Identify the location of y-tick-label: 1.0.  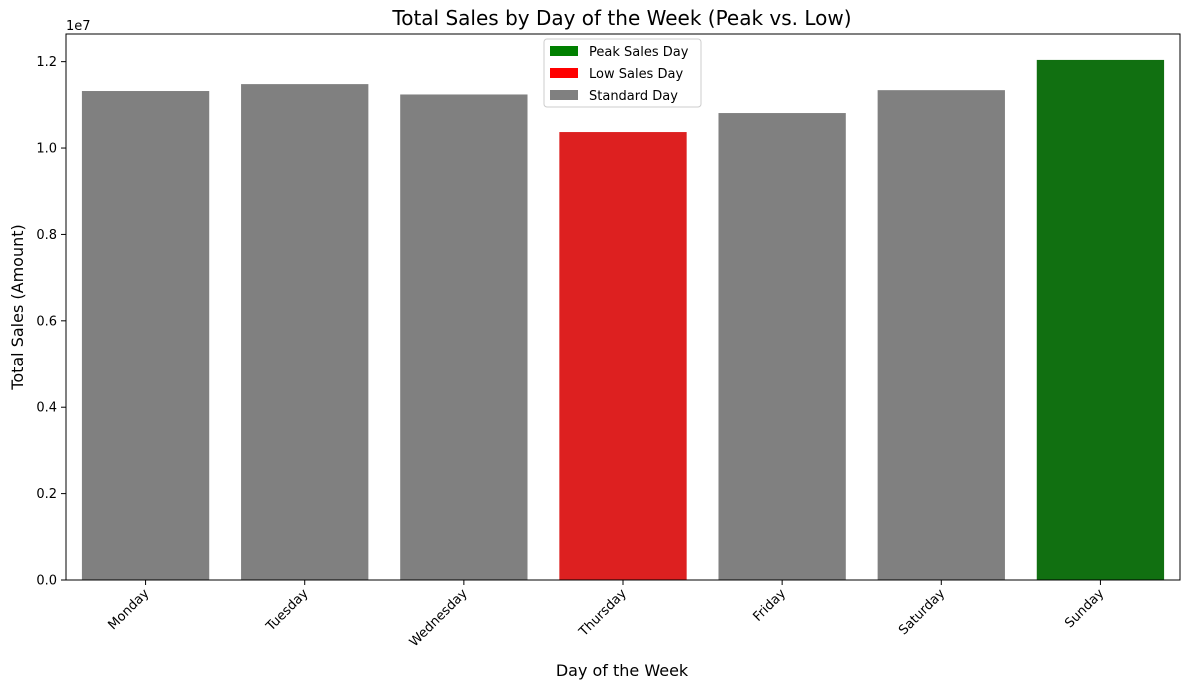
(46, 149).